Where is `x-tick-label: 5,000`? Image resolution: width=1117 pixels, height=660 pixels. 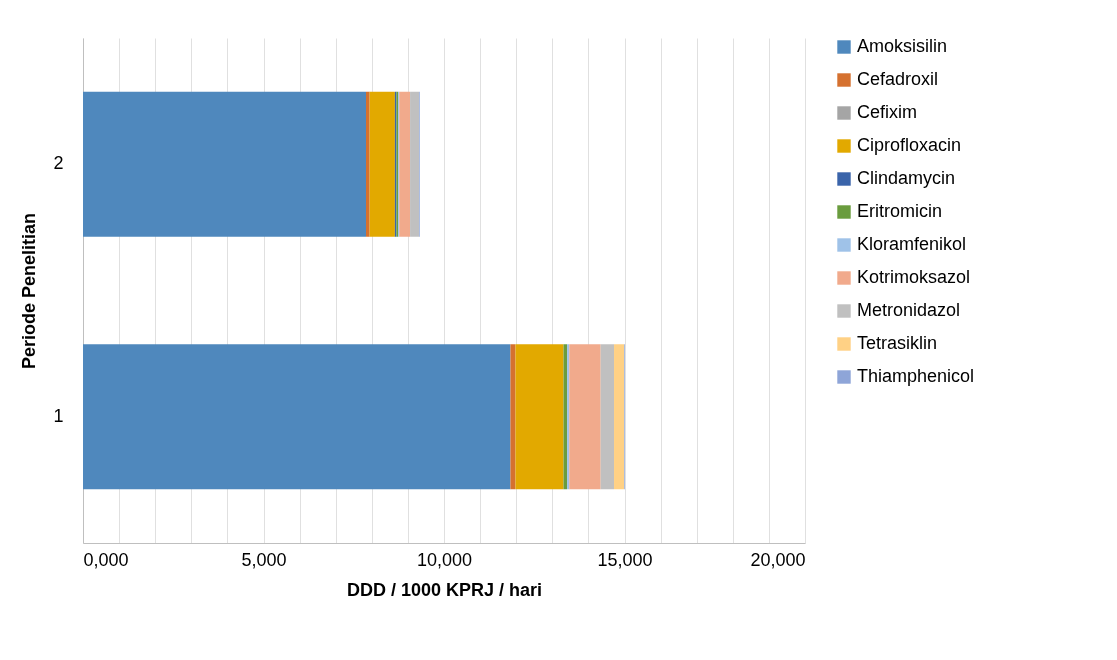 x-tick-label: 5,000 is located at coordinates (264, 559).